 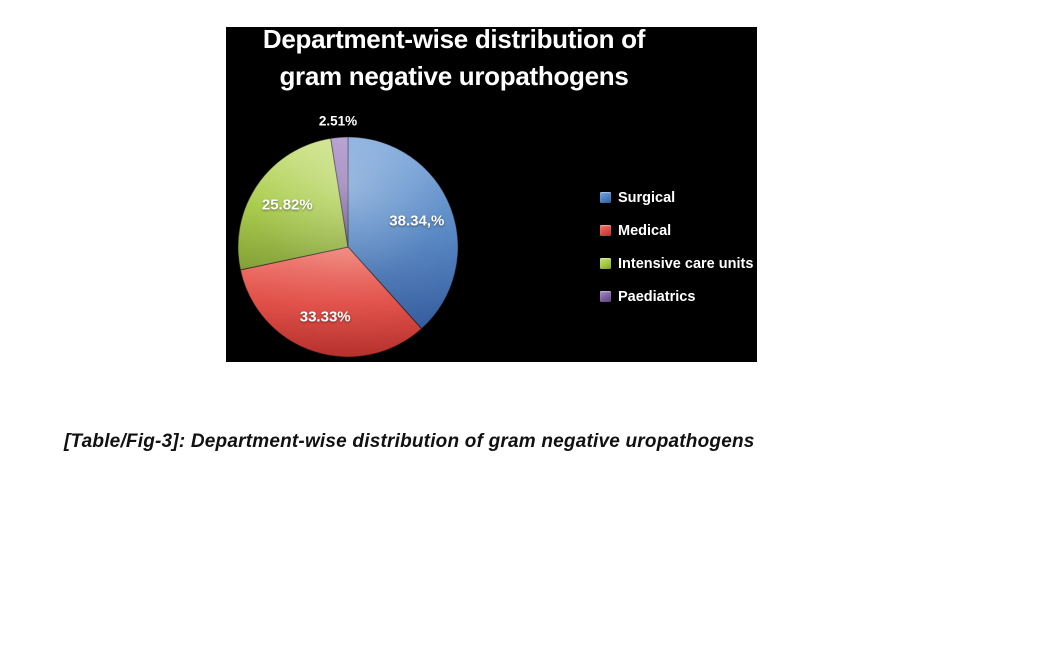 What do you see at coordinates (325, 317) in the screenshot?
I see `pie-label-medical: 33.33%` at bounding box center [325, 317].